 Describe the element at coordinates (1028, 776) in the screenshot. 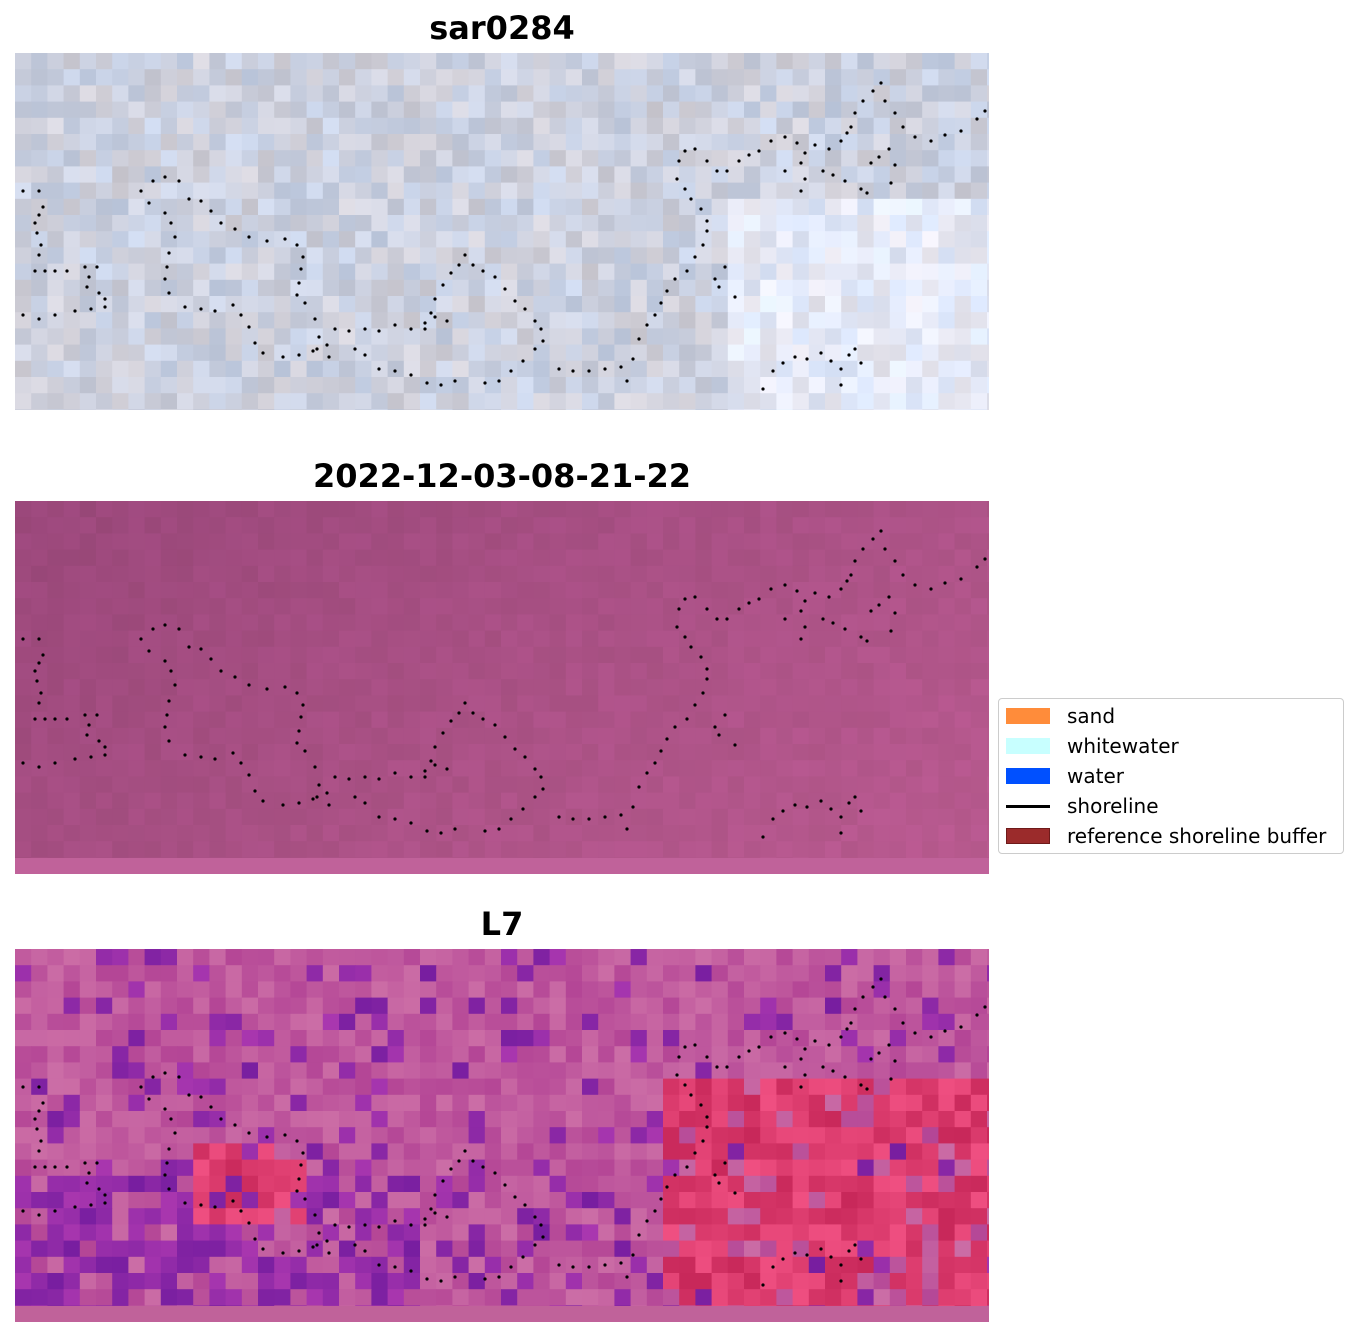

I see `water-swatch` at that location.